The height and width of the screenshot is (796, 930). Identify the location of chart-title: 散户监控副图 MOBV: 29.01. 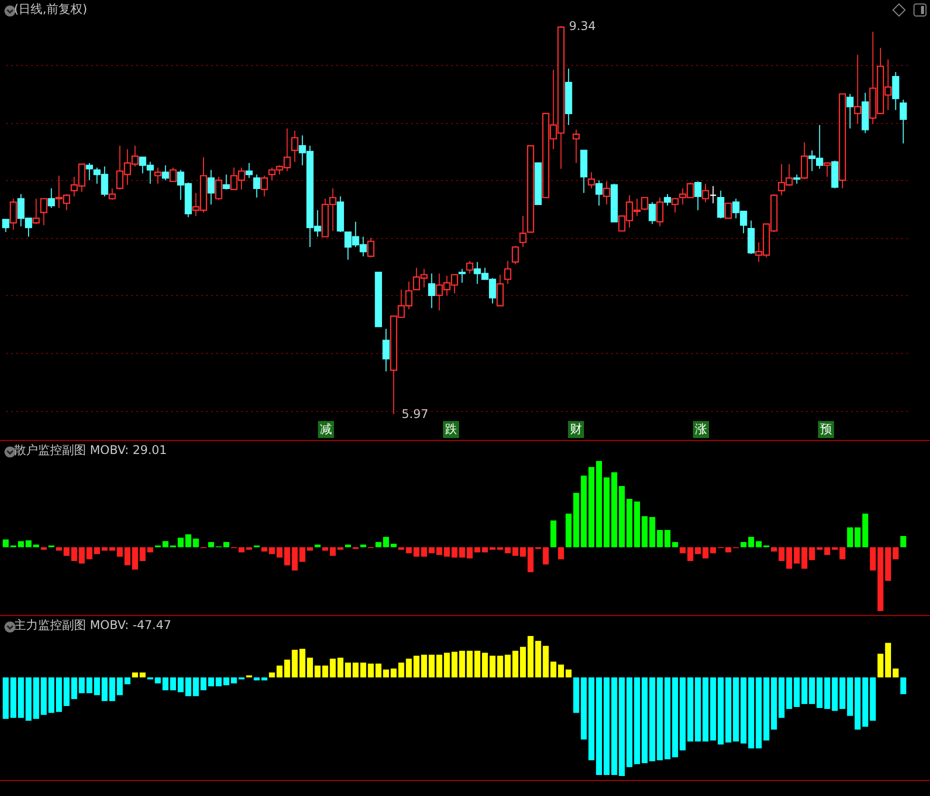
(90, 450).